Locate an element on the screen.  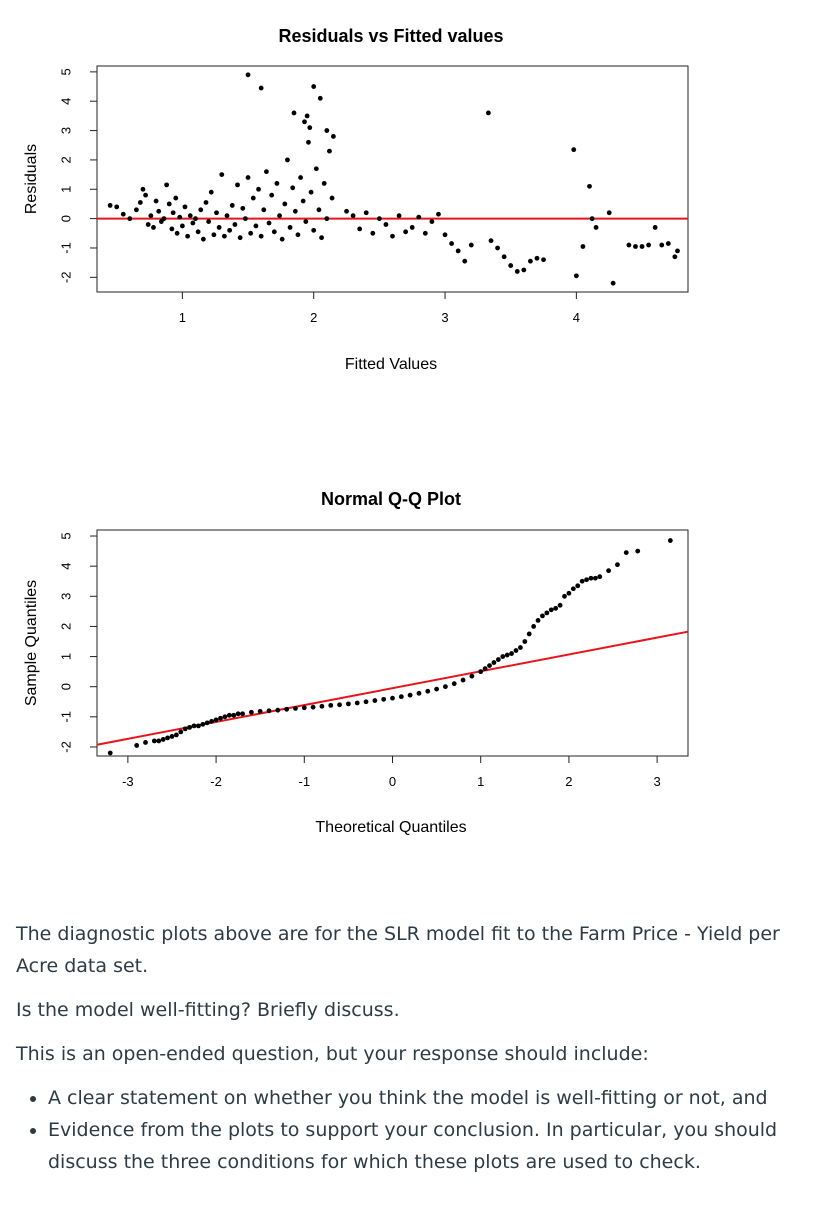
x-tick-label: -1 is located at coordinates (305, 781).